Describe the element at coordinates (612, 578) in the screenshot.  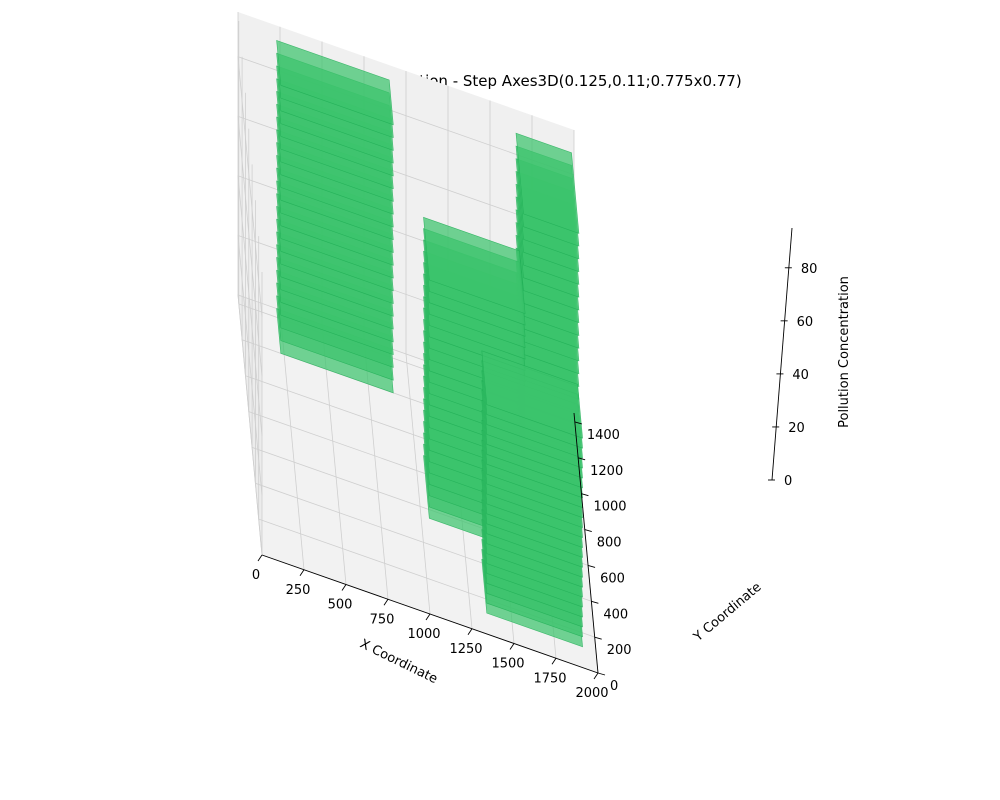
I see `y-tick-label: 600` at that location.